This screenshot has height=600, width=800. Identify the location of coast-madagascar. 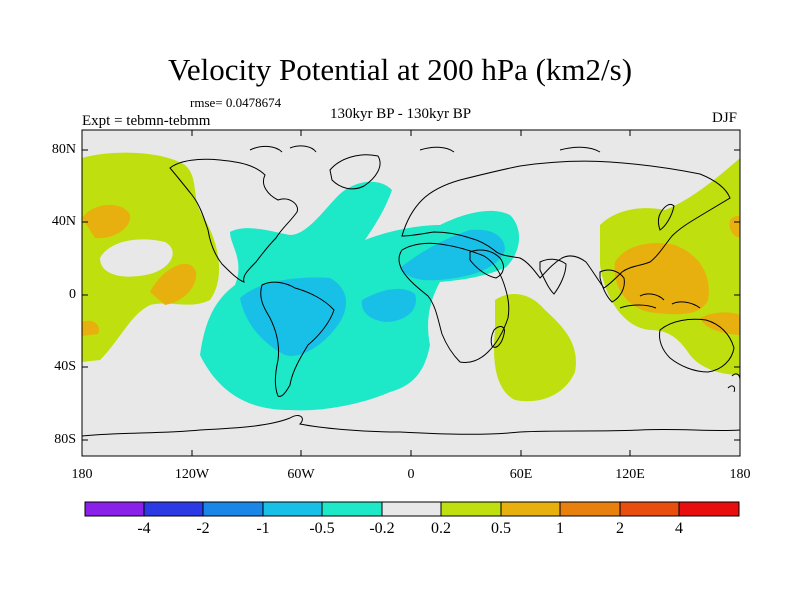
(497, 337).